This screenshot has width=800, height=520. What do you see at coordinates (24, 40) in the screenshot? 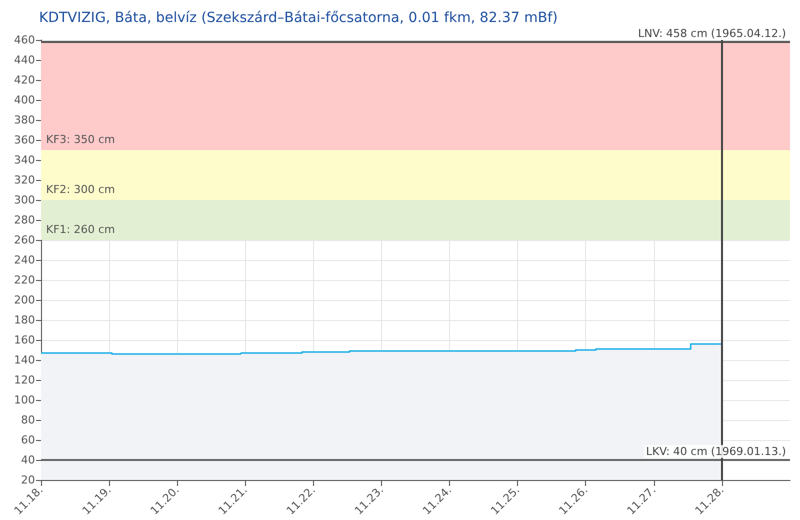
I see `y-tick-label: 460` at bounding box center [24, 40].